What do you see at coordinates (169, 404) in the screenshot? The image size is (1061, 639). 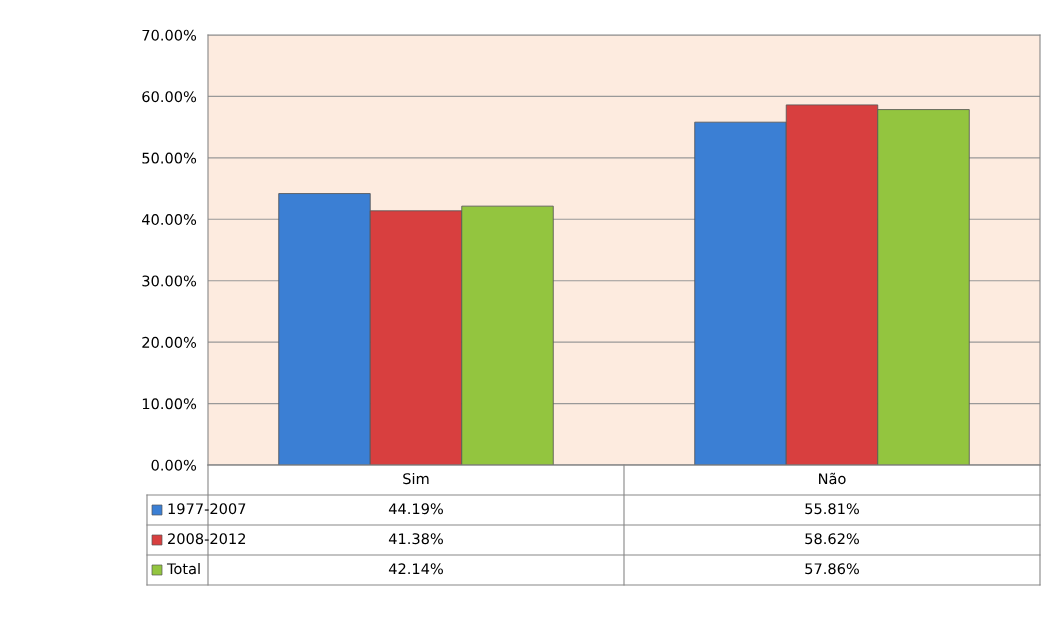 I see `y-tick-label: 10.00%` at bounding box center [169, 404].